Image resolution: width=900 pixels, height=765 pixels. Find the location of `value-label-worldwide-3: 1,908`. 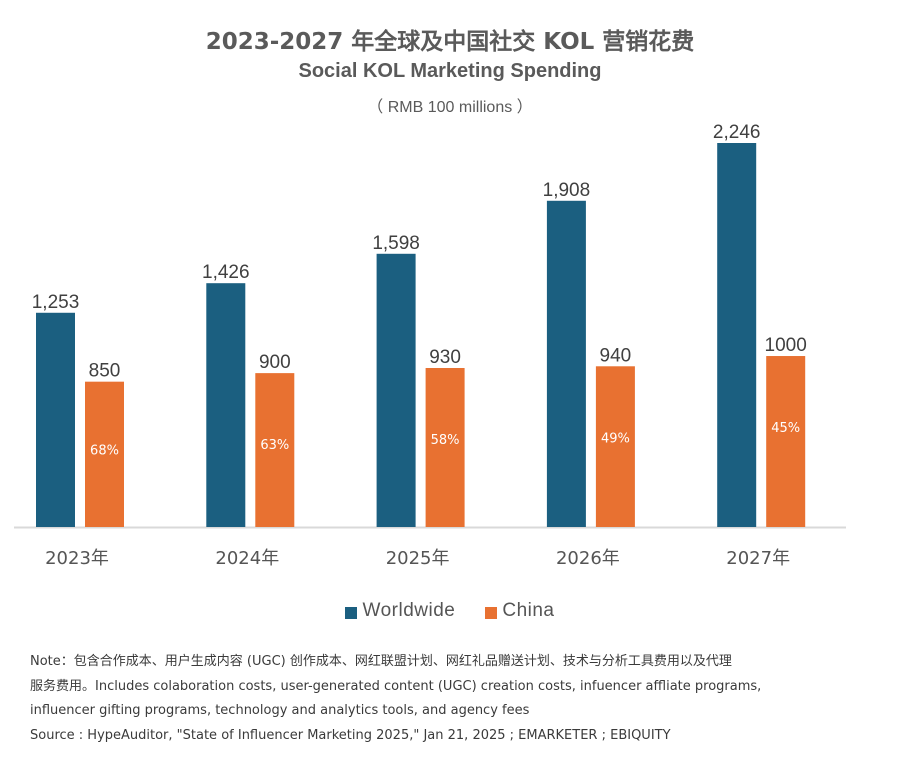

value-label-worldwide-3: 1,908 is located at coordinates (567, 190).